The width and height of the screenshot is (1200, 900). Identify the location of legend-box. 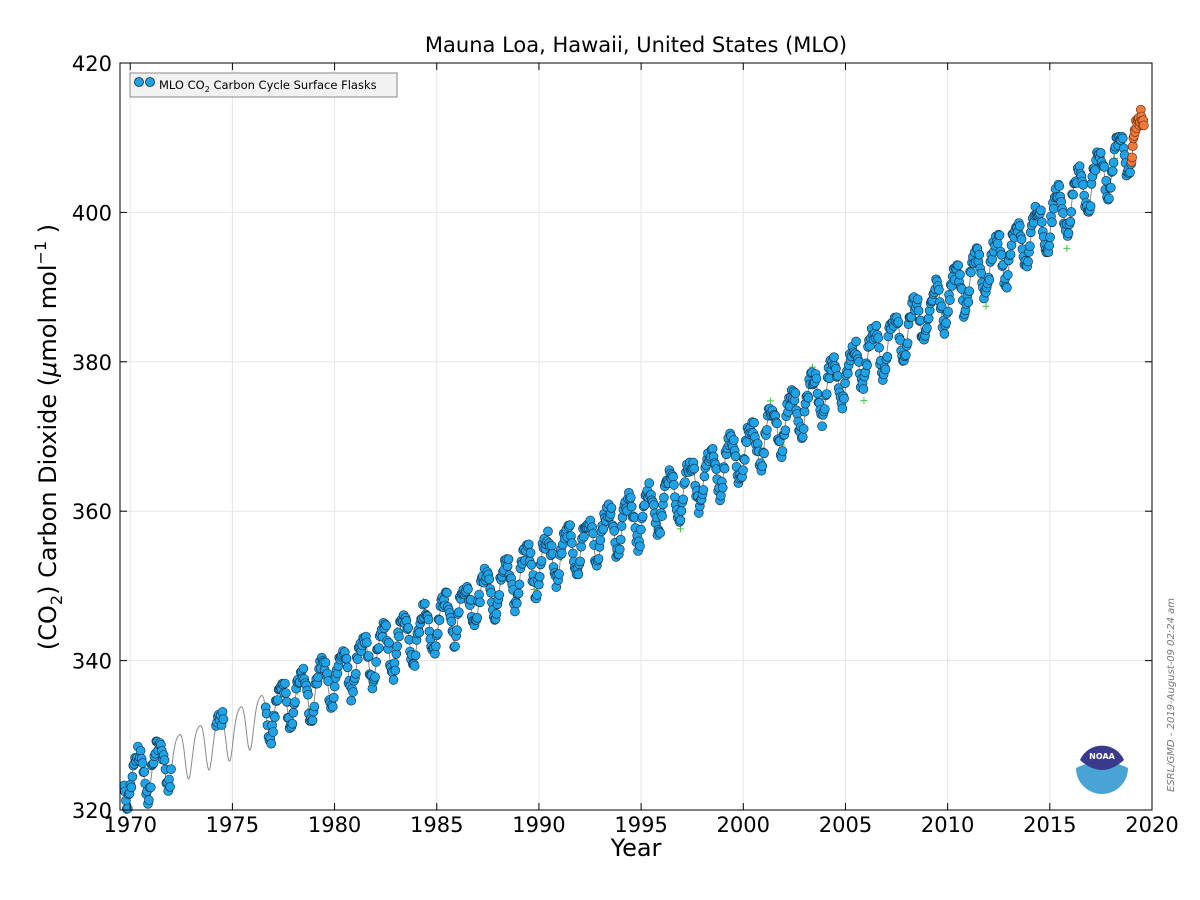
(263, 85).